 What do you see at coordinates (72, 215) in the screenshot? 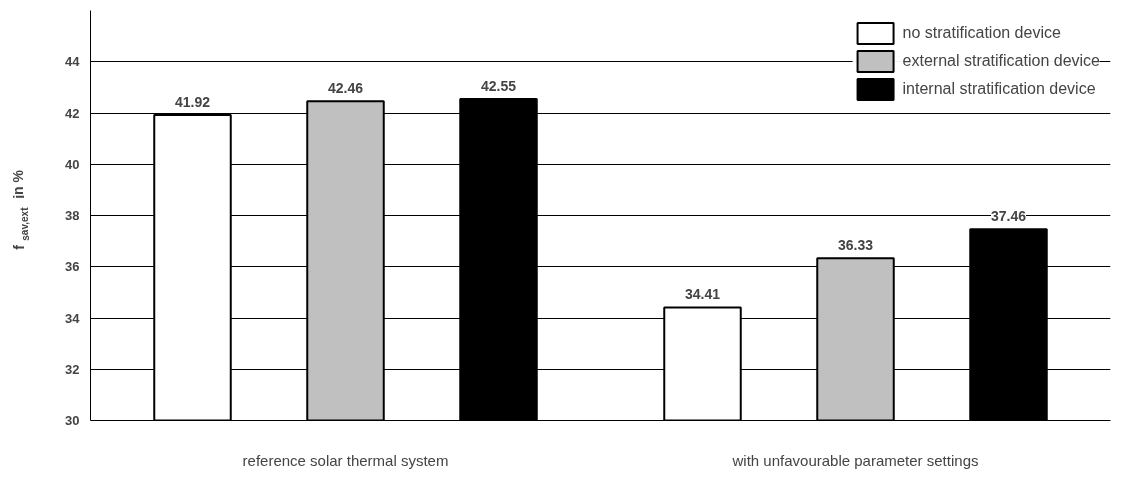
I see `y-tick-label: 38` at bounding box center [72, 215].